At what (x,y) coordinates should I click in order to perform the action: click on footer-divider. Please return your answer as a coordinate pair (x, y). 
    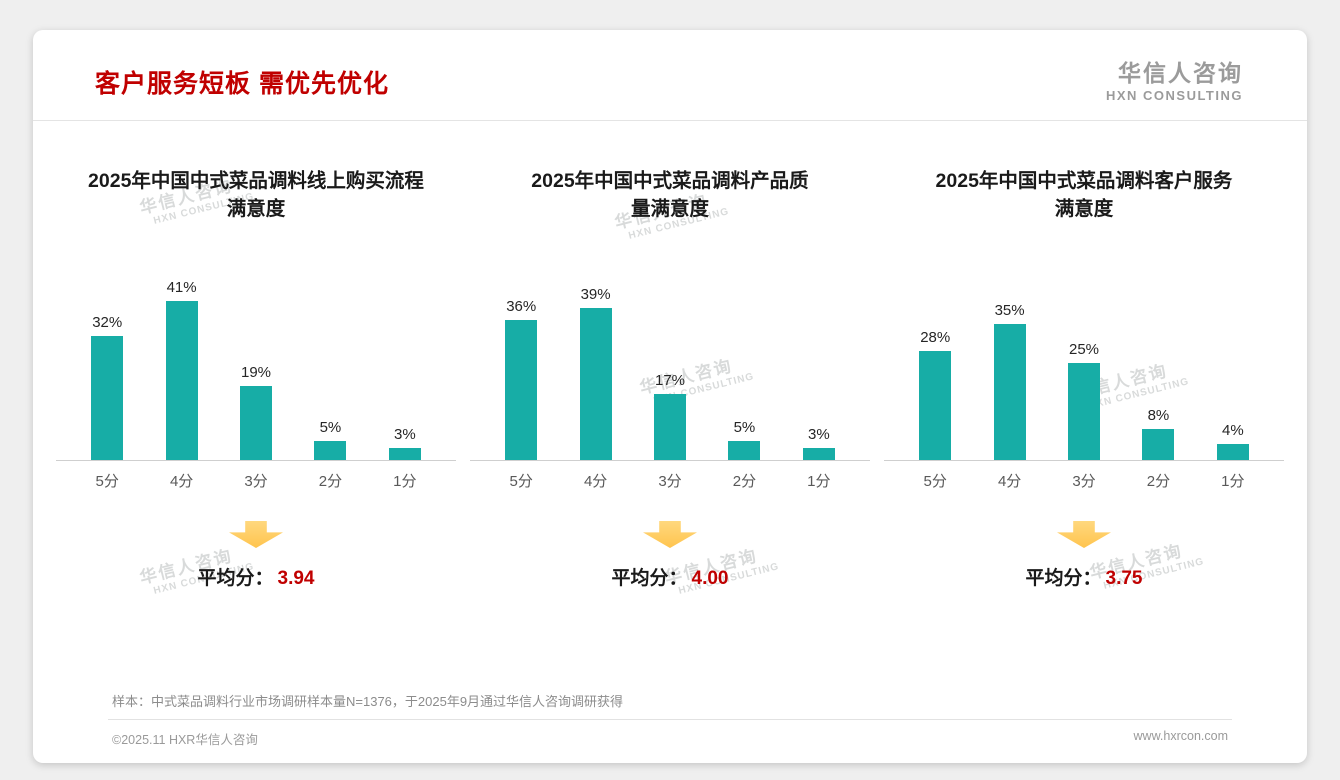
    Looking at the image, I should click on (670, 719).